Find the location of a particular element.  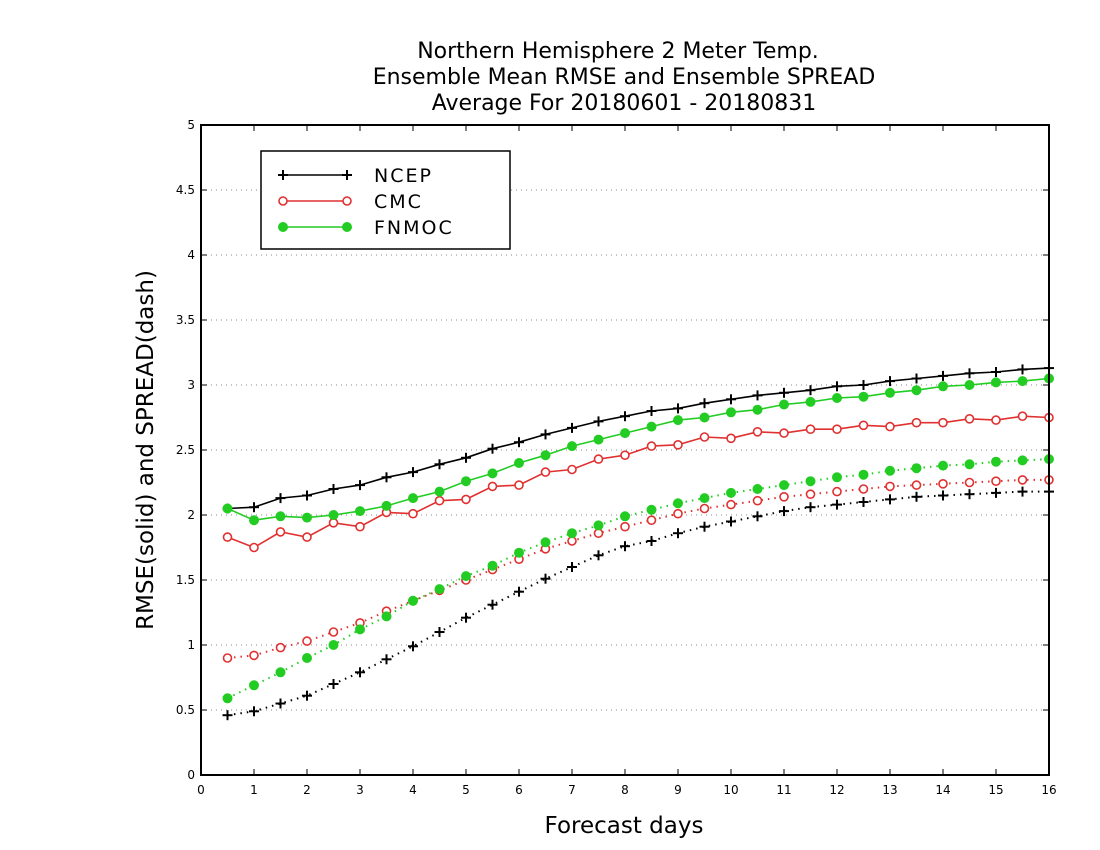

x-tick-label-2: 2 is located at coordinates (307, 790).